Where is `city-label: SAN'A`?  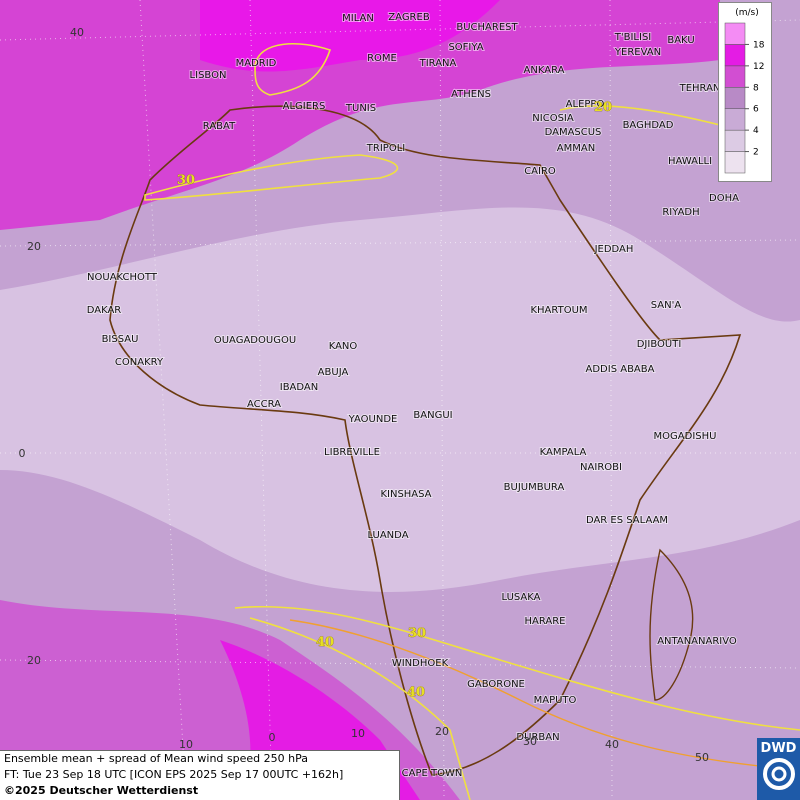
city-label: SAN'A is located at coordinates (666, 305).